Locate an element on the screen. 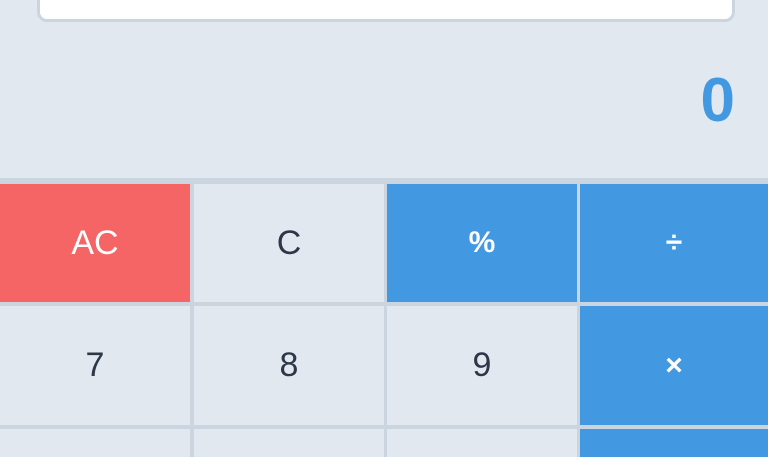 The height and width of the screenshot is (457, 768). button: 8 is located at coordinates (289, 365).